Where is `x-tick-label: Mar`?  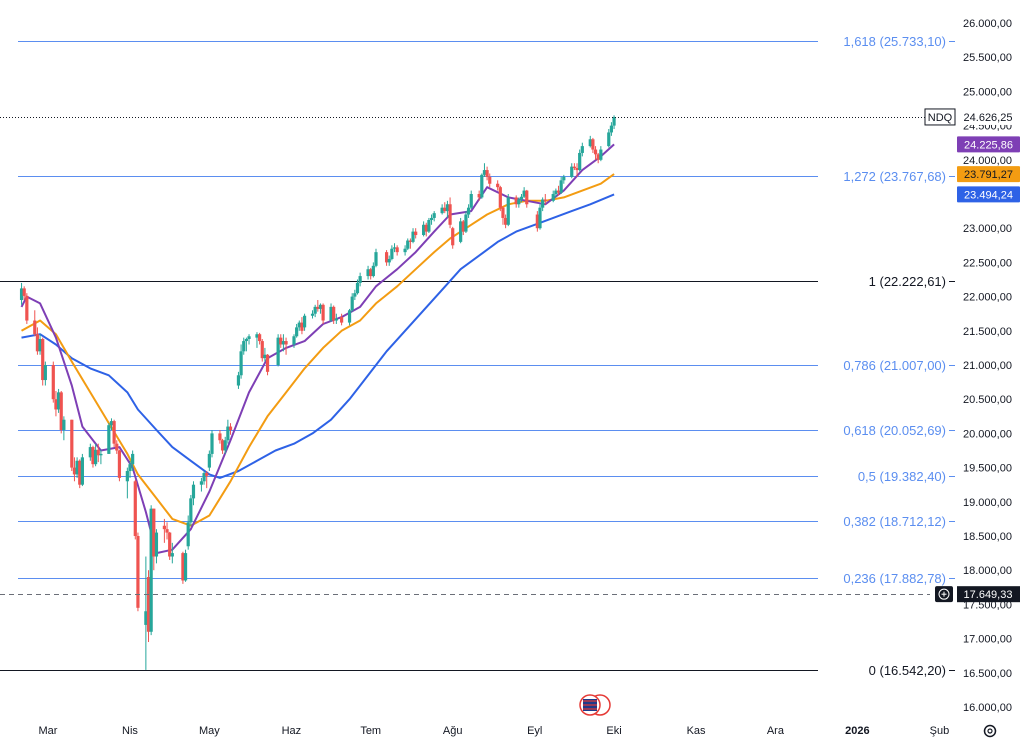
x-tick-label: Mar is located at coordinates (48, 731).